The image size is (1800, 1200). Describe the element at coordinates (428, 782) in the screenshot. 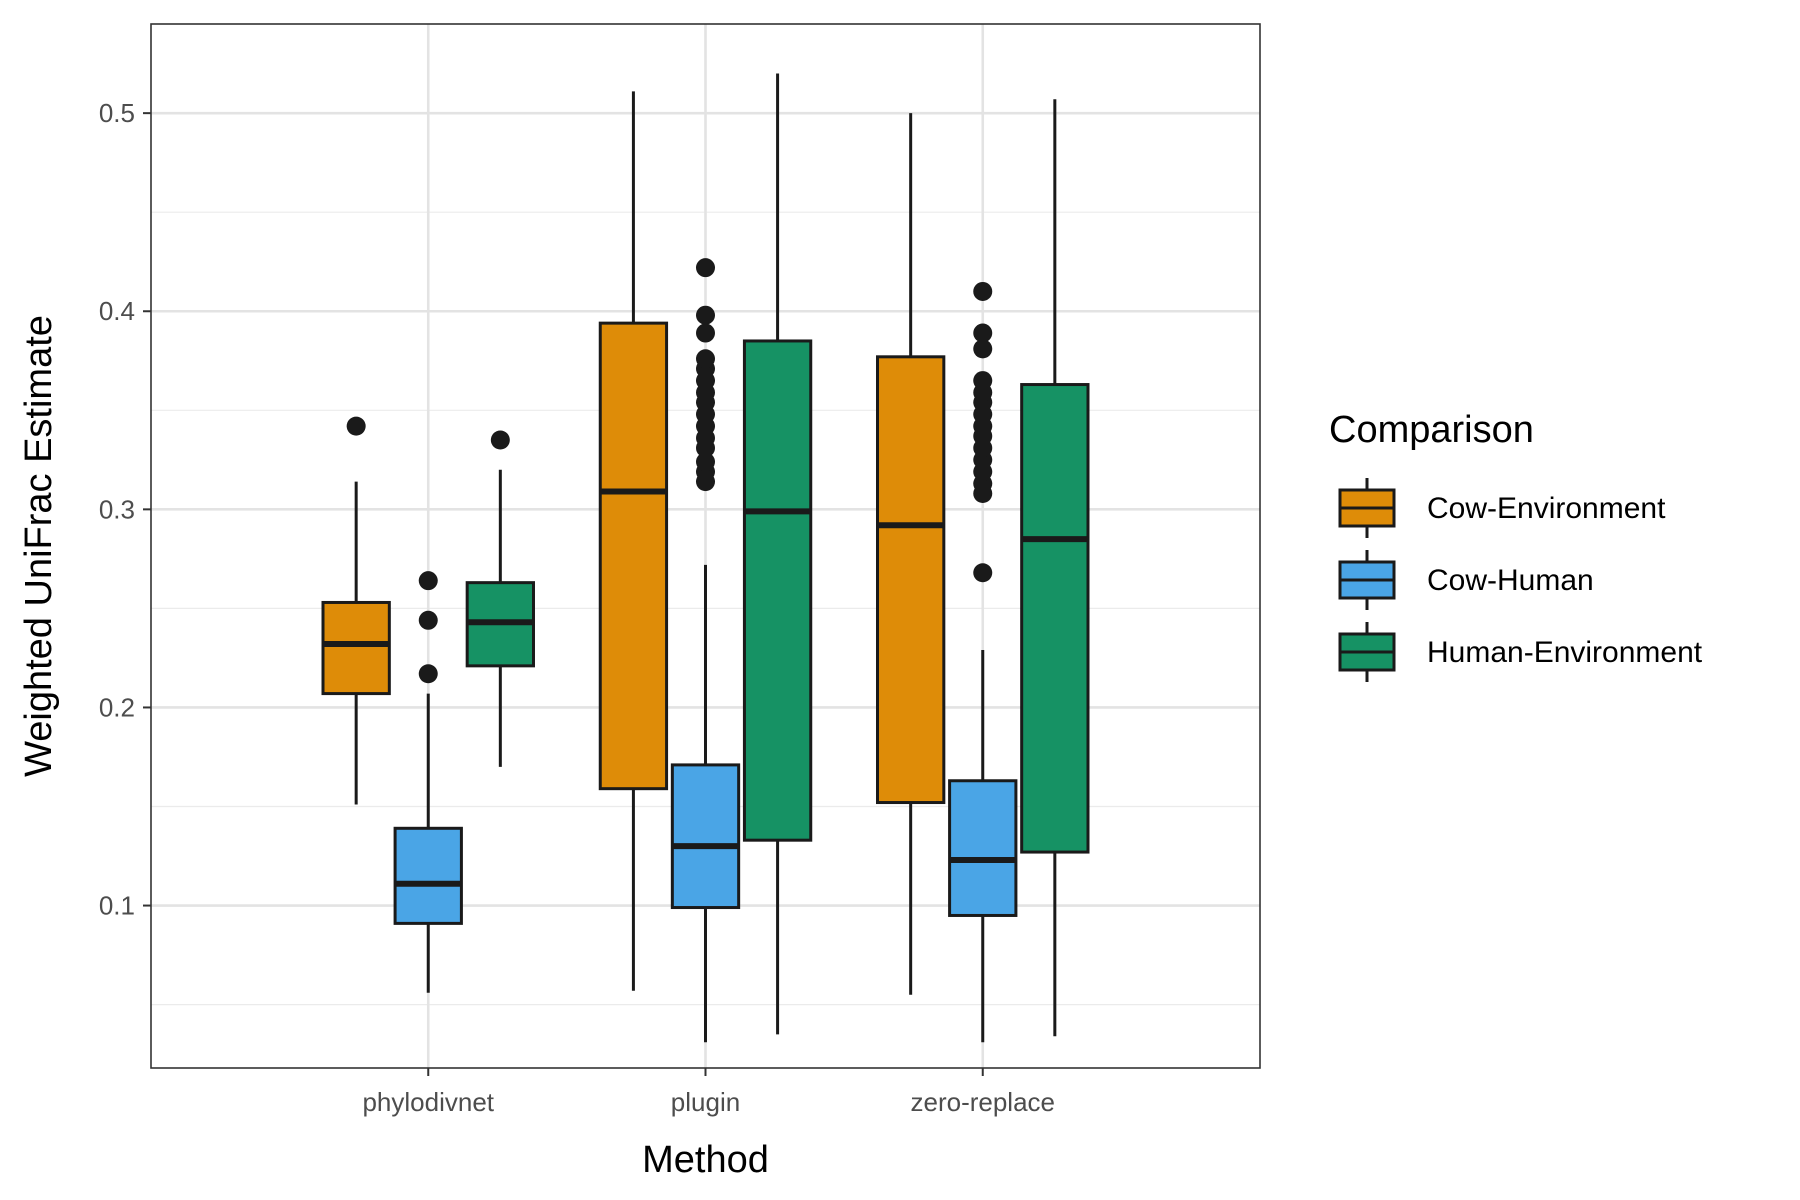

I see `box-cow-human-phylodivnet` at that location.